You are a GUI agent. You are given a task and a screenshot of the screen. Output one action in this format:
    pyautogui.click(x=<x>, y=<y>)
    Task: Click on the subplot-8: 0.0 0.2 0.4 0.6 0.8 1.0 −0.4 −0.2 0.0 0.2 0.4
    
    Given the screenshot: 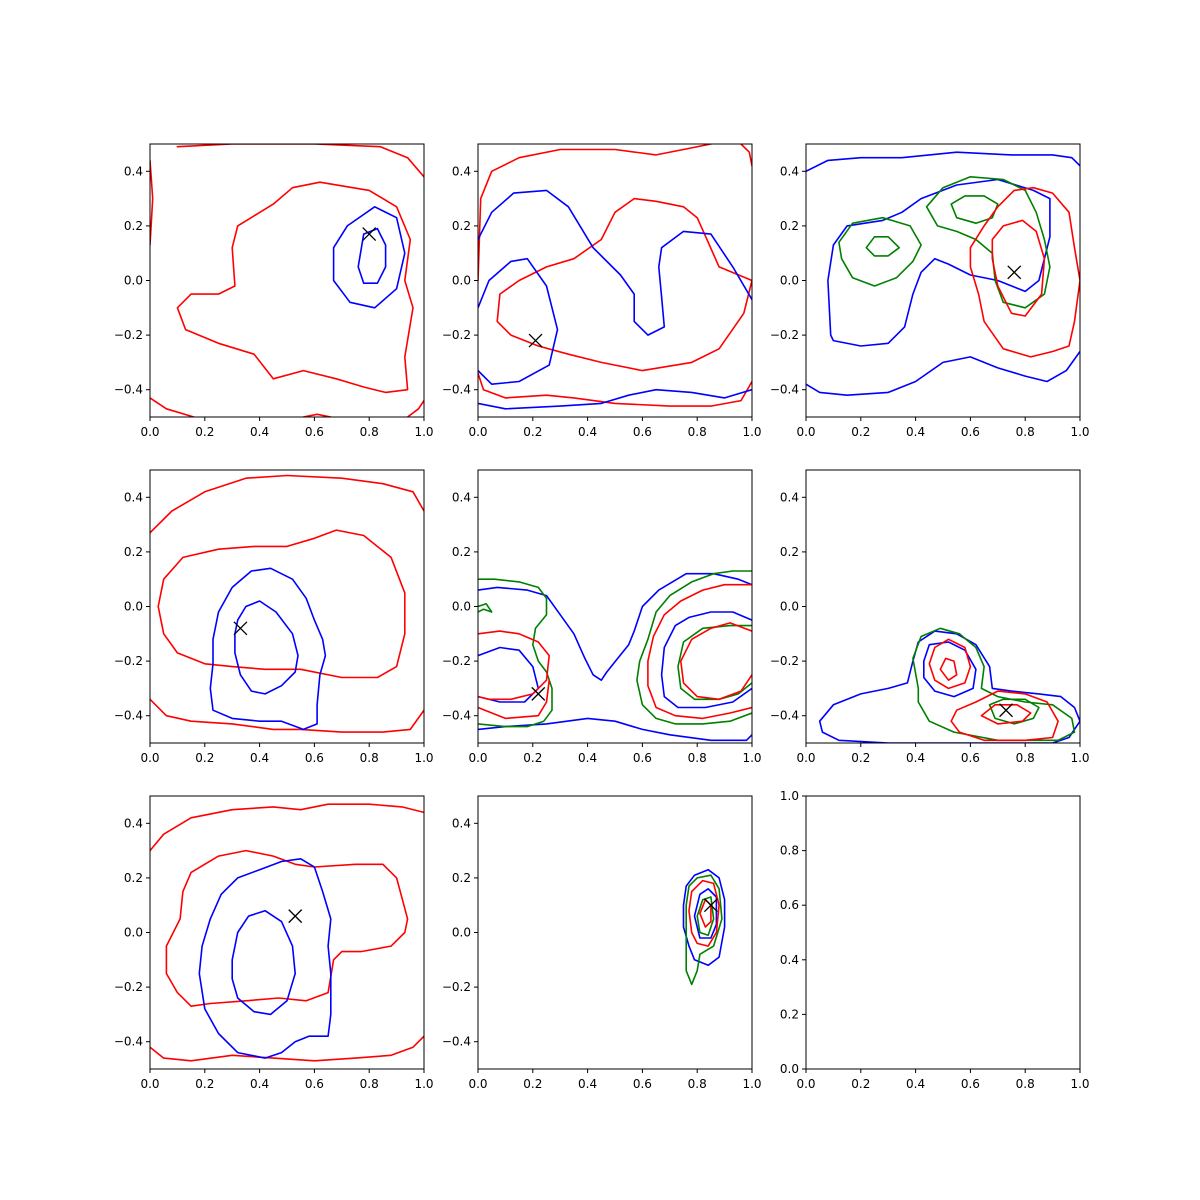 What is the action you would take?
    pyautogui.click(x=602, y=943)
    